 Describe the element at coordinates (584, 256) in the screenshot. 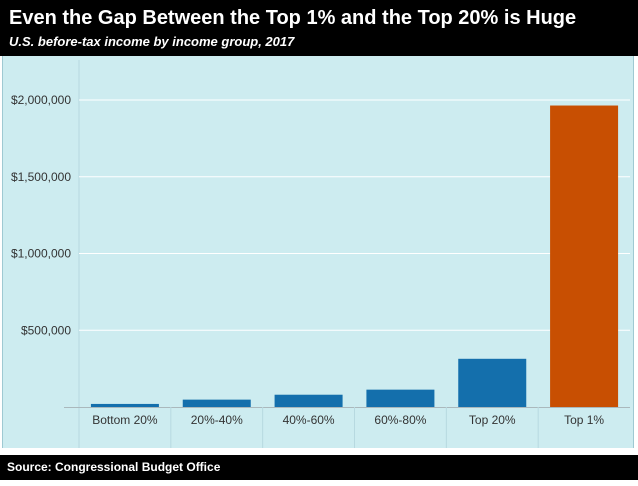

I see `bar-top-1-` at that location.